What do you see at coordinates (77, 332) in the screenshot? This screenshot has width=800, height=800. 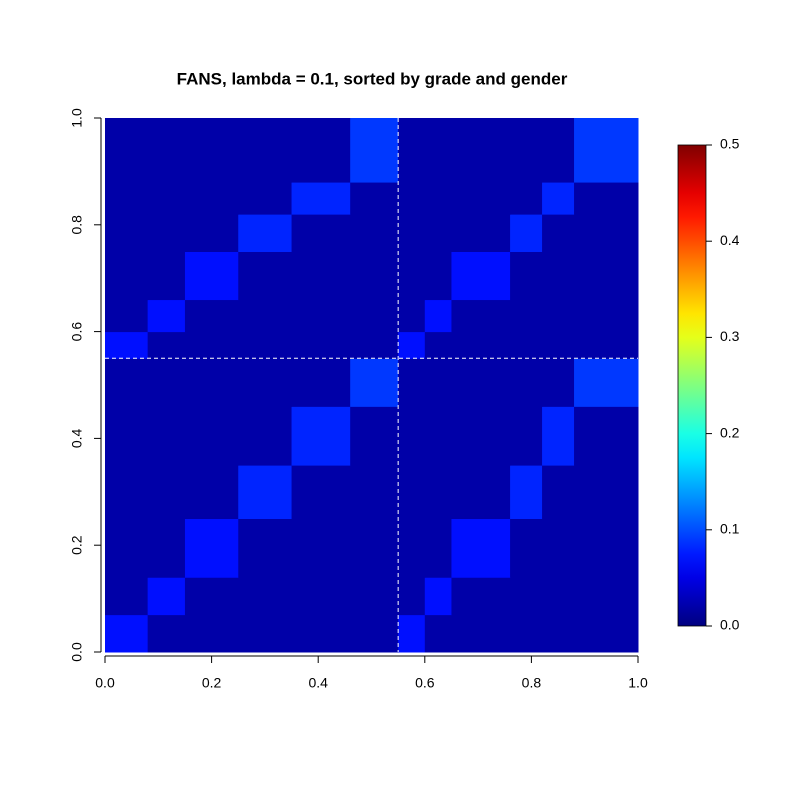 I see `y-tick-label: 0.6` at bounding box center [77, 332].